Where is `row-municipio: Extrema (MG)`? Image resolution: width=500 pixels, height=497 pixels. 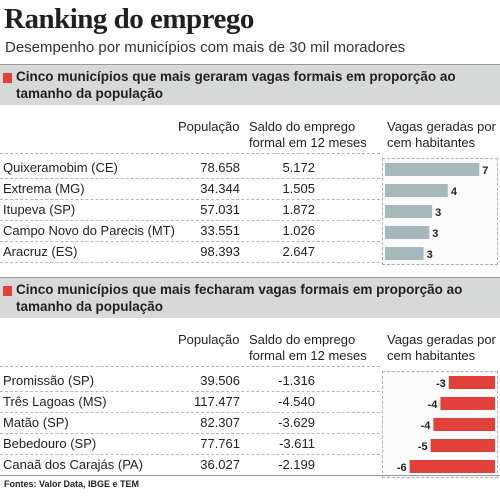 row-municipio: Extrema (MG) is located at coordinates (44, 188).